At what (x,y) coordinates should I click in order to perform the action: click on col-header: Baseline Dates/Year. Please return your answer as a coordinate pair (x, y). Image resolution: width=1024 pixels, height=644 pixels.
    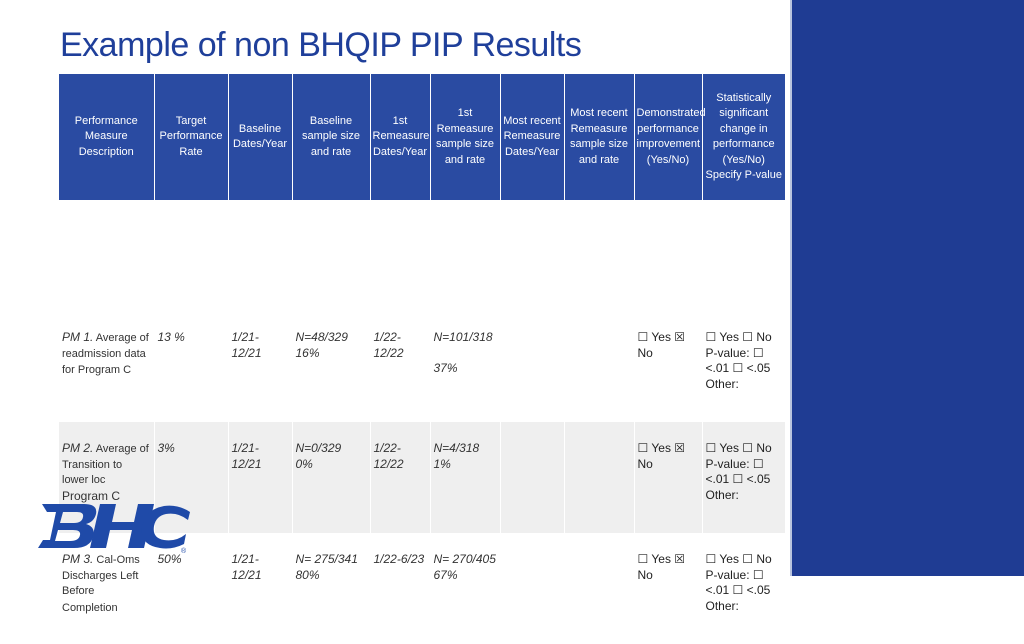
    Looking at the image, I should click on (260, 137).